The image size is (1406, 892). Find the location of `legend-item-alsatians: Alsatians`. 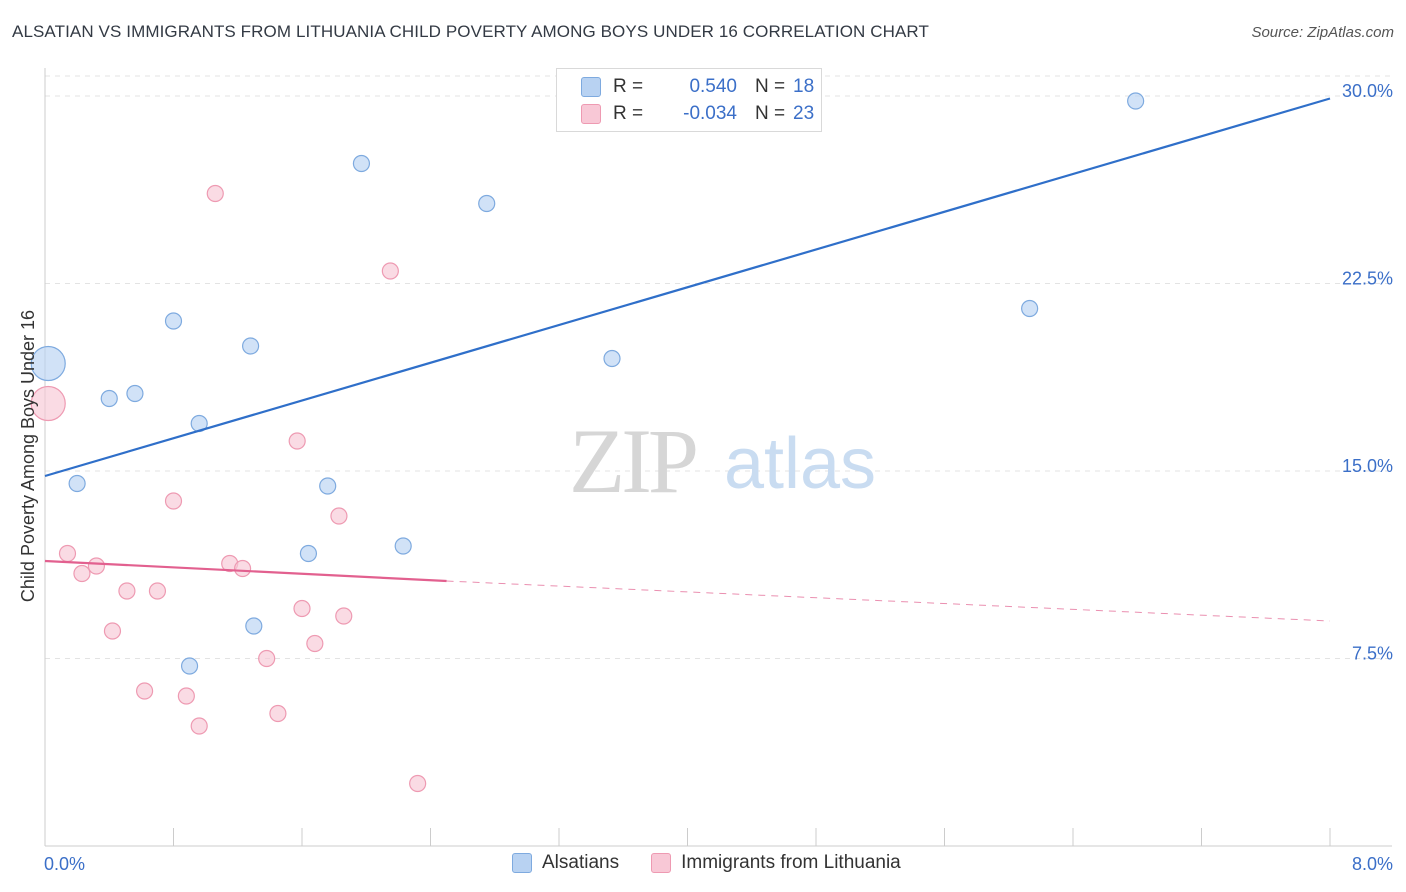

legend-item-alsatians: Alsatians is located at coordinates (565, 863).